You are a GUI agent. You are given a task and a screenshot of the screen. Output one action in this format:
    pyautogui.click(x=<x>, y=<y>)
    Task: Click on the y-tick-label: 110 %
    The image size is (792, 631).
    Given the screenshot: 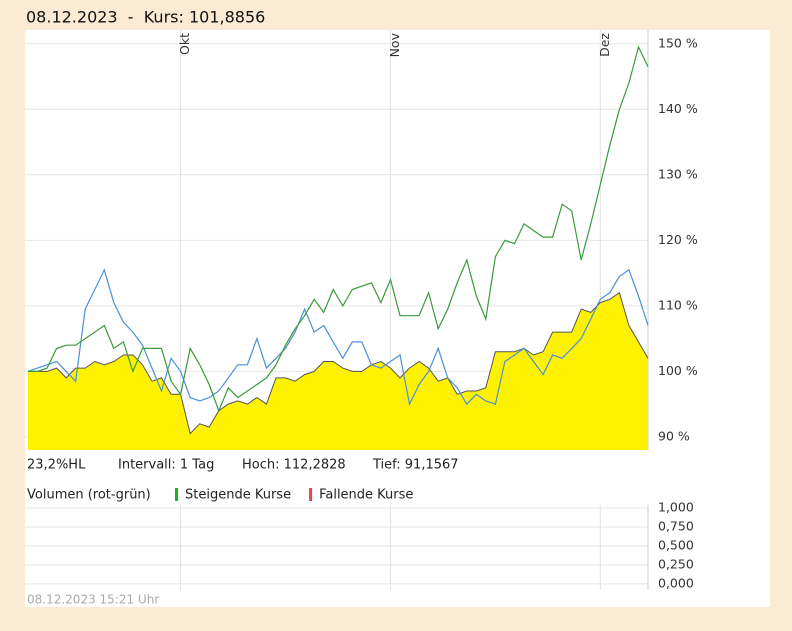 What is the action you would take?
    pyautogui.click(x=678, y=304)
    